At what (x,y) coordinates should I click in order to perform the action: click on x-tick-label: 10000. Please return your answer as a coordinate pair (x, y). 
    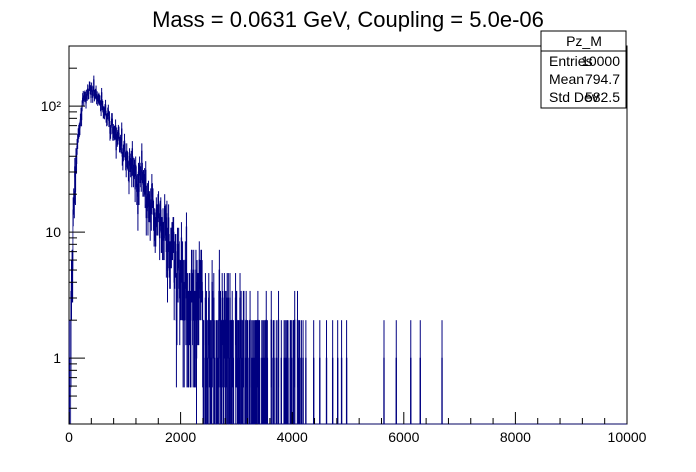
    Looking at the image, I should click on (627, 437).